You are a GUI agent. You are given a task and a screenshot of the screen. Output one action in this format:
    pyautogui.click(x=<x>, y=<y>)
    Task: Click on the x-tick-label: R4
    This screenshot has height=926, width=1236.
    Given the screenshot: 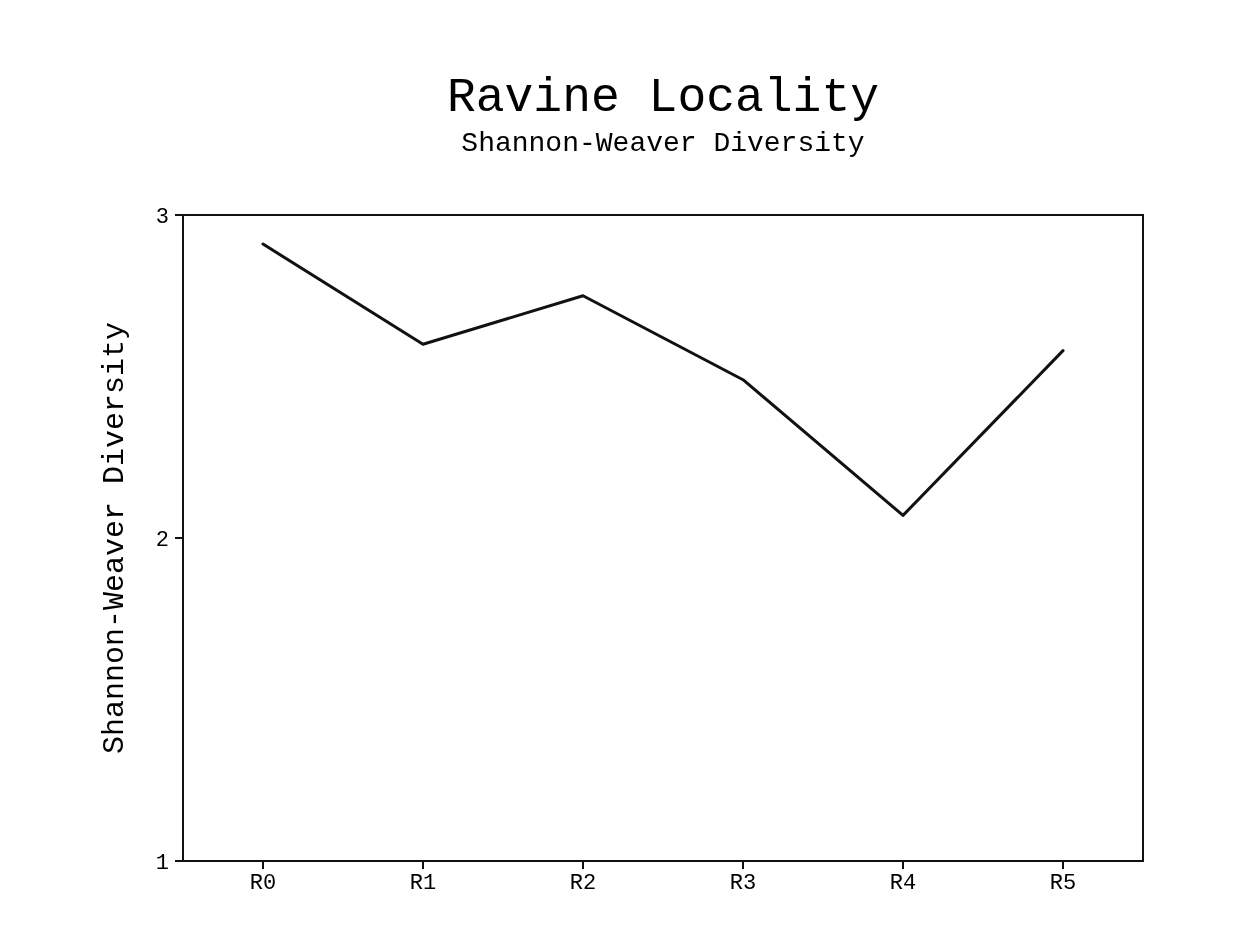 What is the action you would take?
    pyautogui.click(x=903, y=883)
    